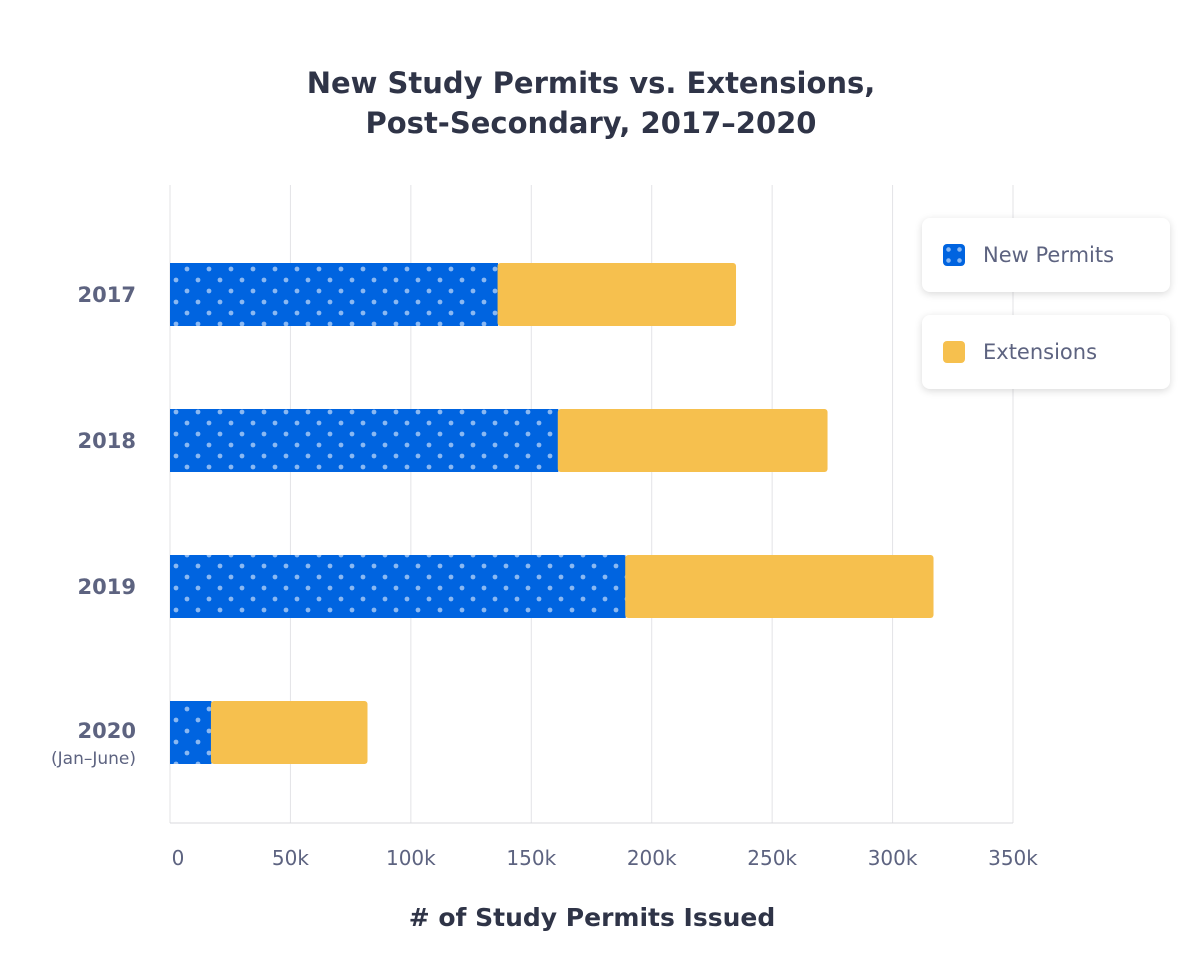 This screenshot has width=1201, height=977. What do you see at coordinates (1040, 352) in the screenshot?
I see `legend-label: Extensions` at bounding box center [1040, 352].